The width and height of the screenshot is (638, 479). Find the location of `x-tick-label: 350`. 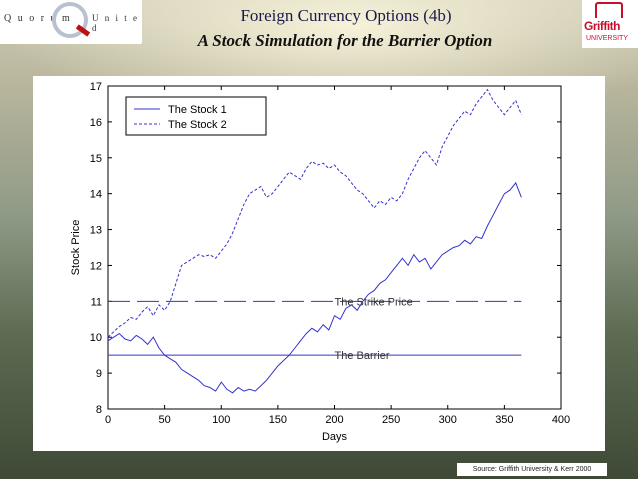

x-tick-label: 350 is located at coordinates (504, 420).